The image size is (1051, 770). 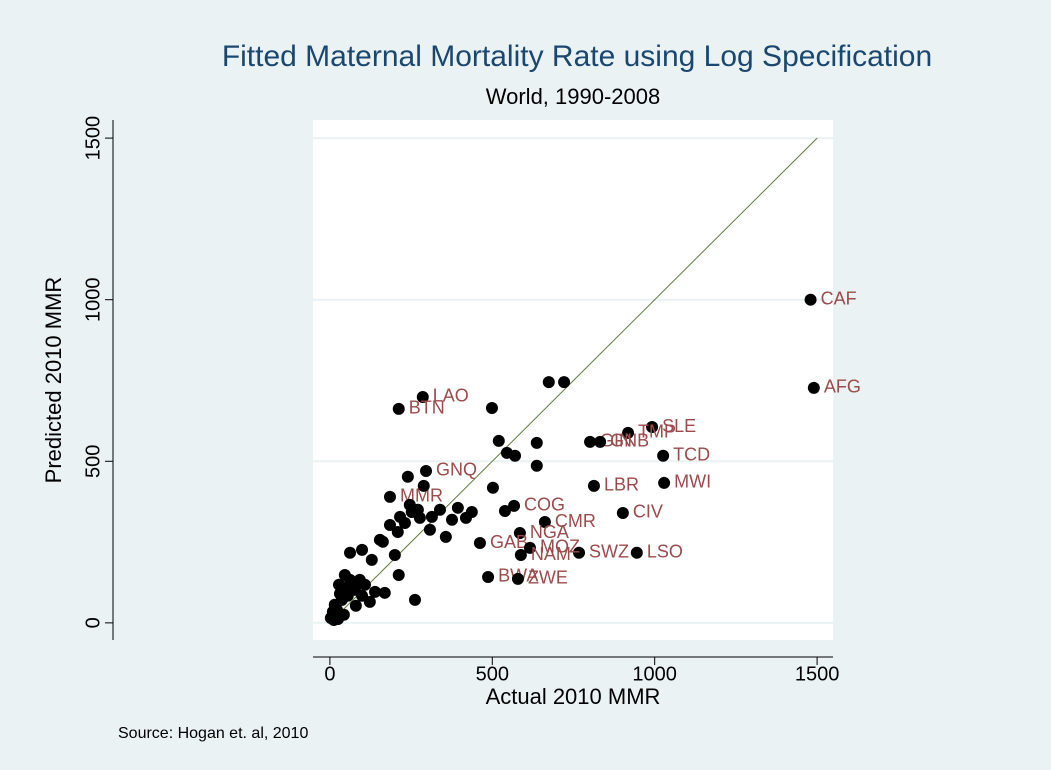 I want to click on point-label: NGA, so click(x=549, y=532).